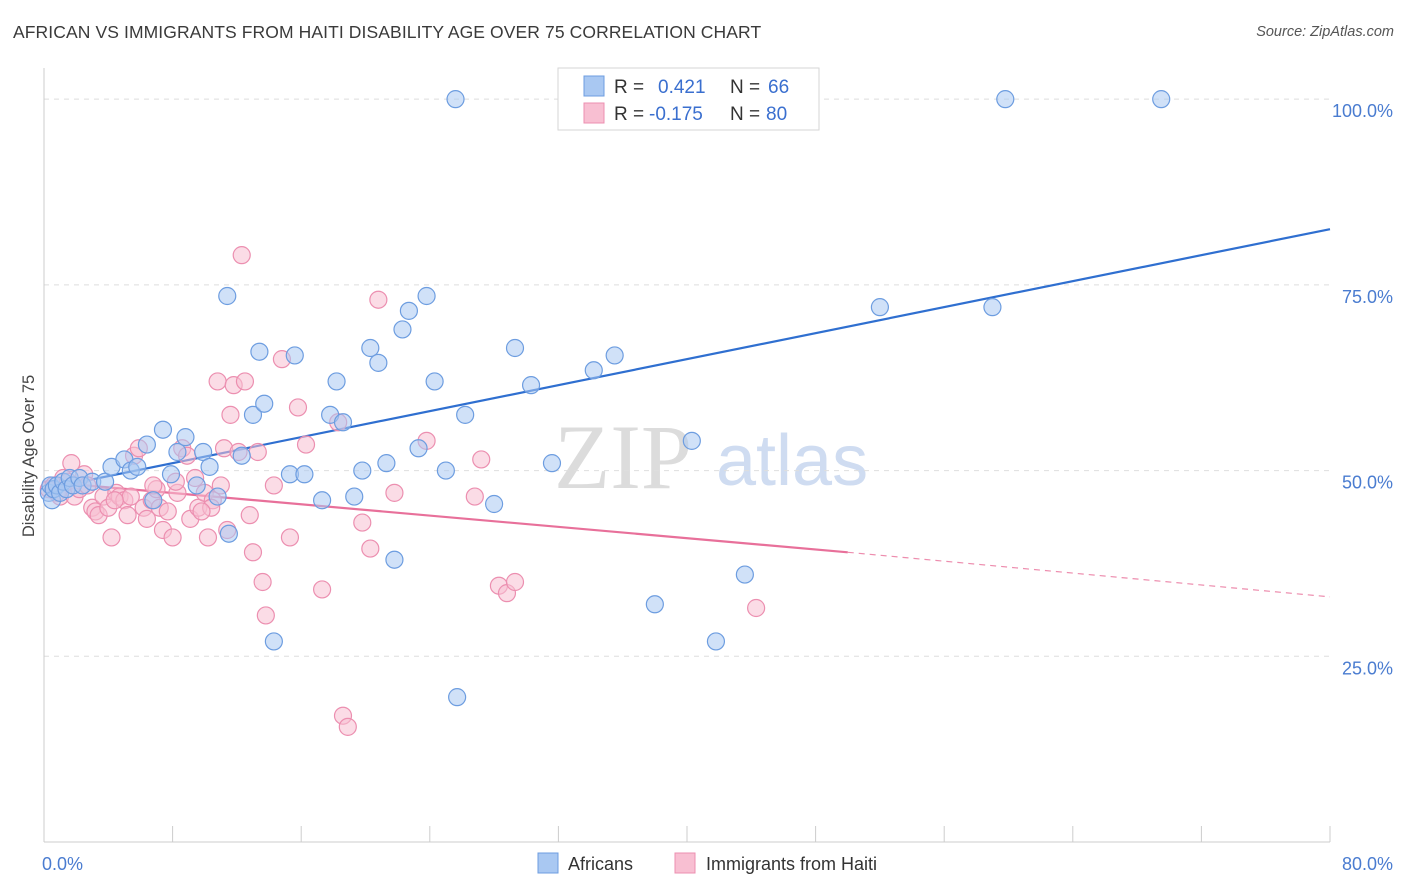 The height and width of the screenshot is (892, 1406). Describe the element at coordinates (778, 87) in the screenshot. I see `legend-n-value-1: 66` at that location.